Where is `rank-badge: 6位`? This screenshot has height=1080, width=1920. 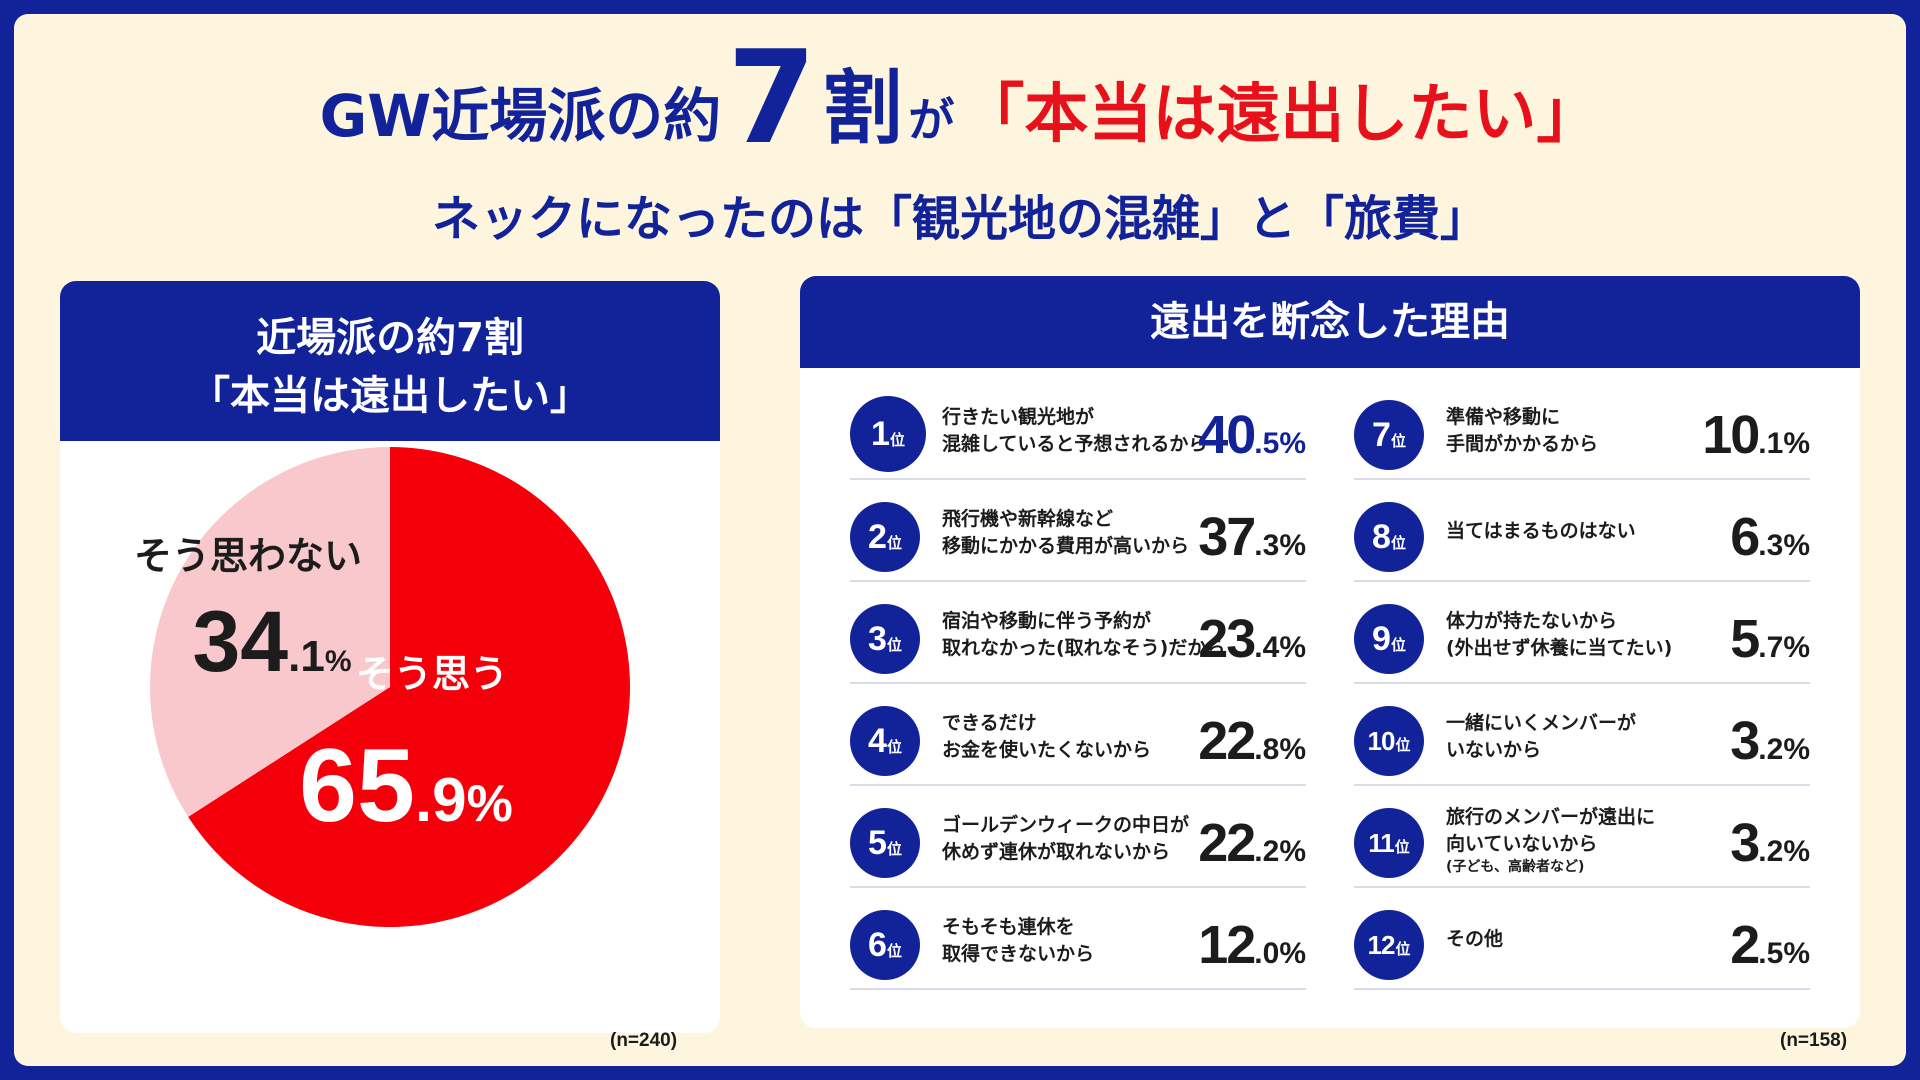
rank-badge: 6位 is located at coordinates (885, 945).